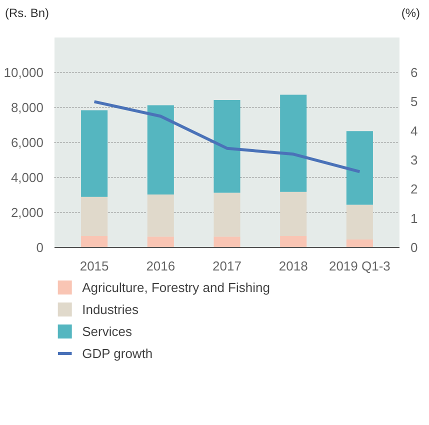  I want to click on y2-tick-label: 3, so click(414, 160).